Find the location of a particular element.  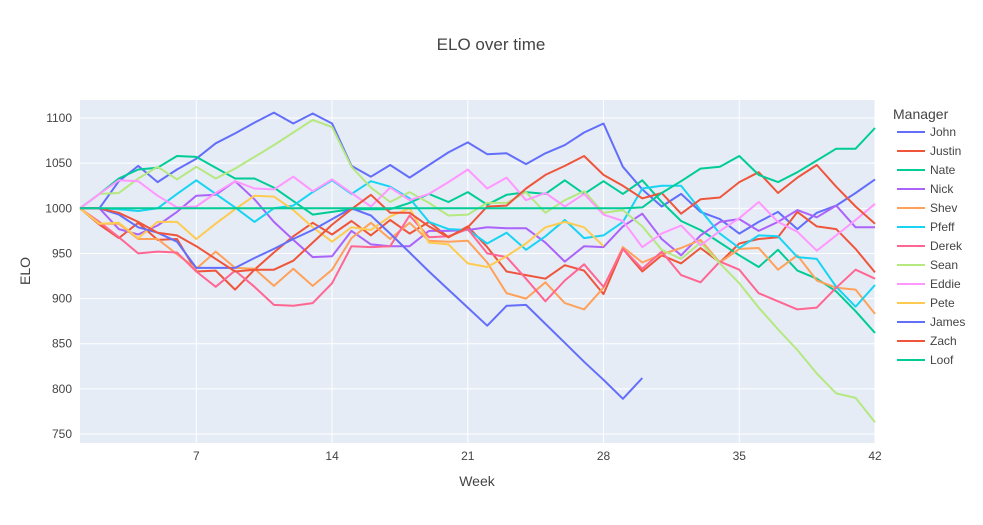

legend-item-shev: Shev is located at coordinates (927, 208).